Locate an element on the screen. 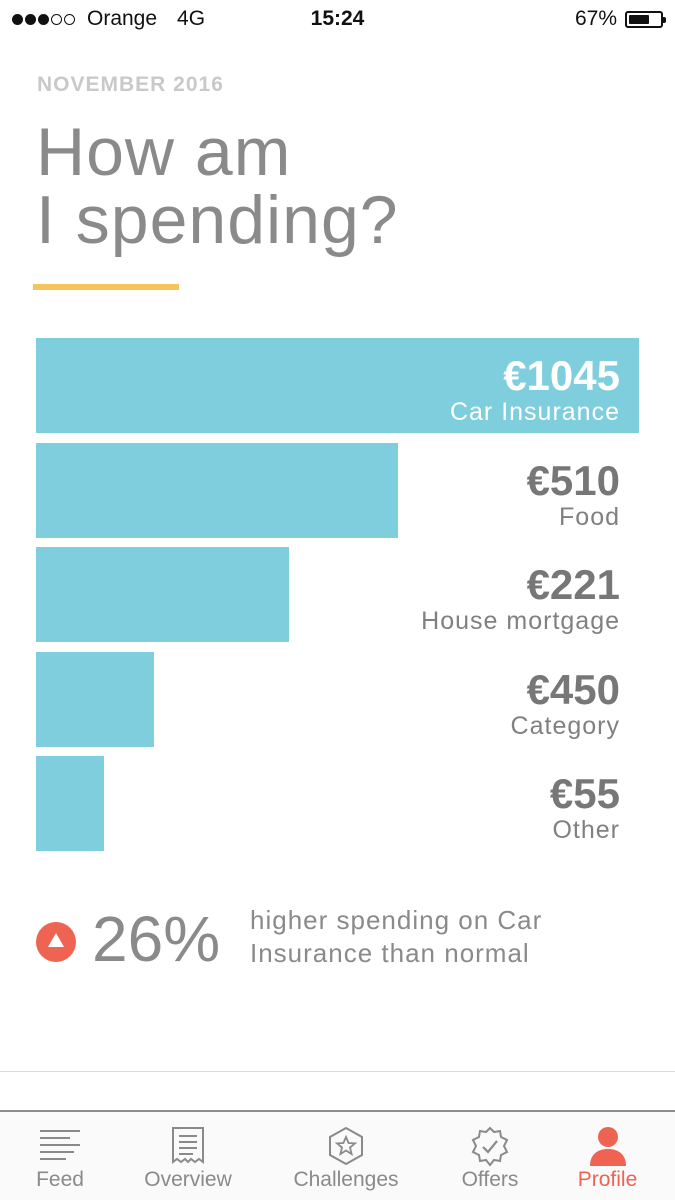 The width and height of the screenshot is (675, 1200). title-line-1: How am is located at coordinates (164, 152).